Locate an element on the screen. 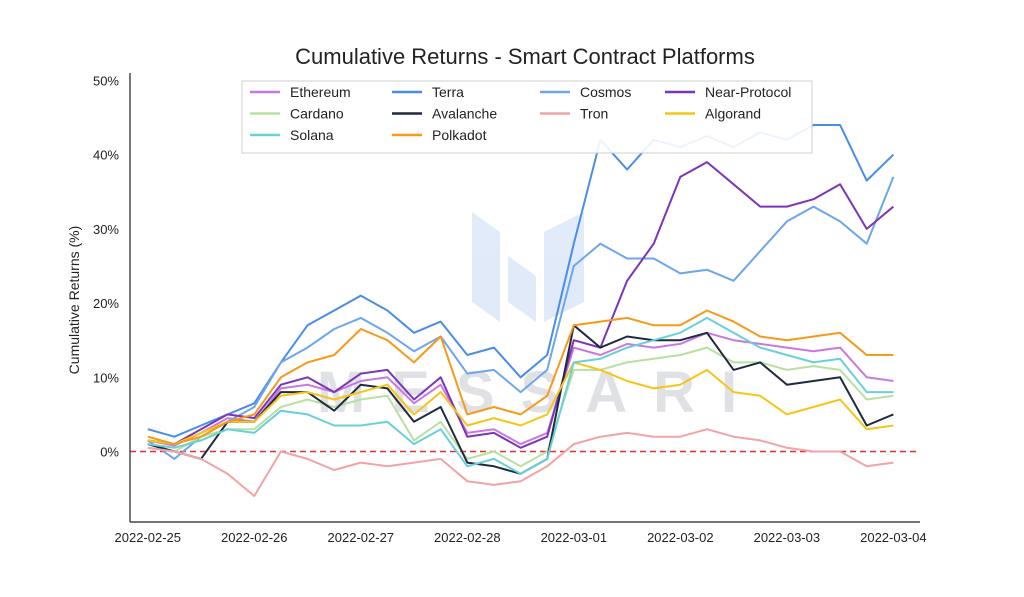 Image resolution: width=1024 pixels, height=597 pixels. legend-item-avalanche: Avalanche is located at coordinates (444, 114).